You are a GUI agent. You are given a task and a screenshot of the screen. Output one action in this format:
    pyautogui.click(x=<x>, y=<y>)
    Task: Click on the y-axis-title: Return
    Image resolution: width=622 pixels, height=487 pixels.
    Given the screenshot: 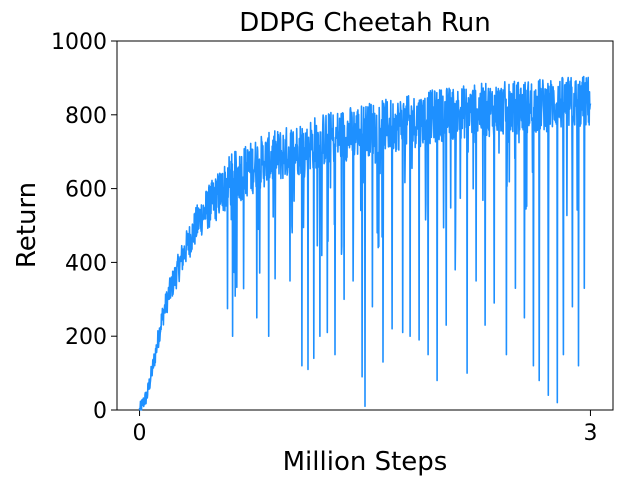 What is the action you would take?
    pyautogui.click(x=27, y=225)
    